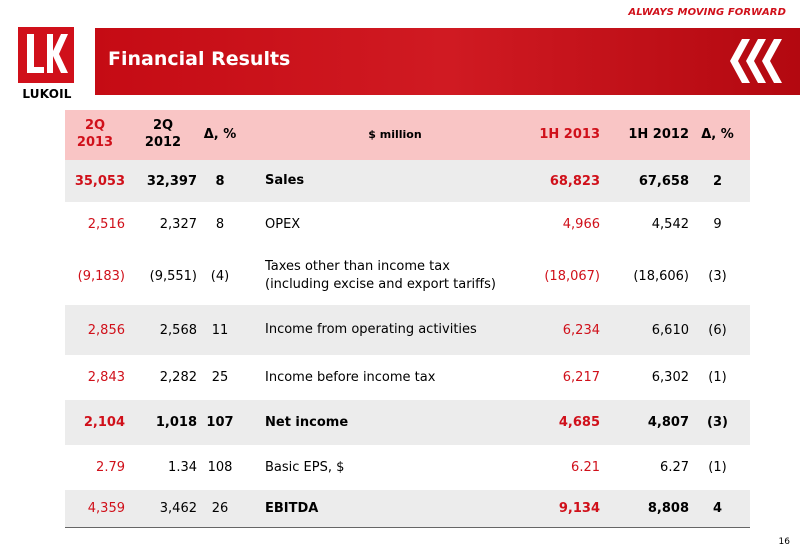  Describe the element at coordinates (581, 377) in the screenshot. I see `cell-1h2013: 6,217` at that location.